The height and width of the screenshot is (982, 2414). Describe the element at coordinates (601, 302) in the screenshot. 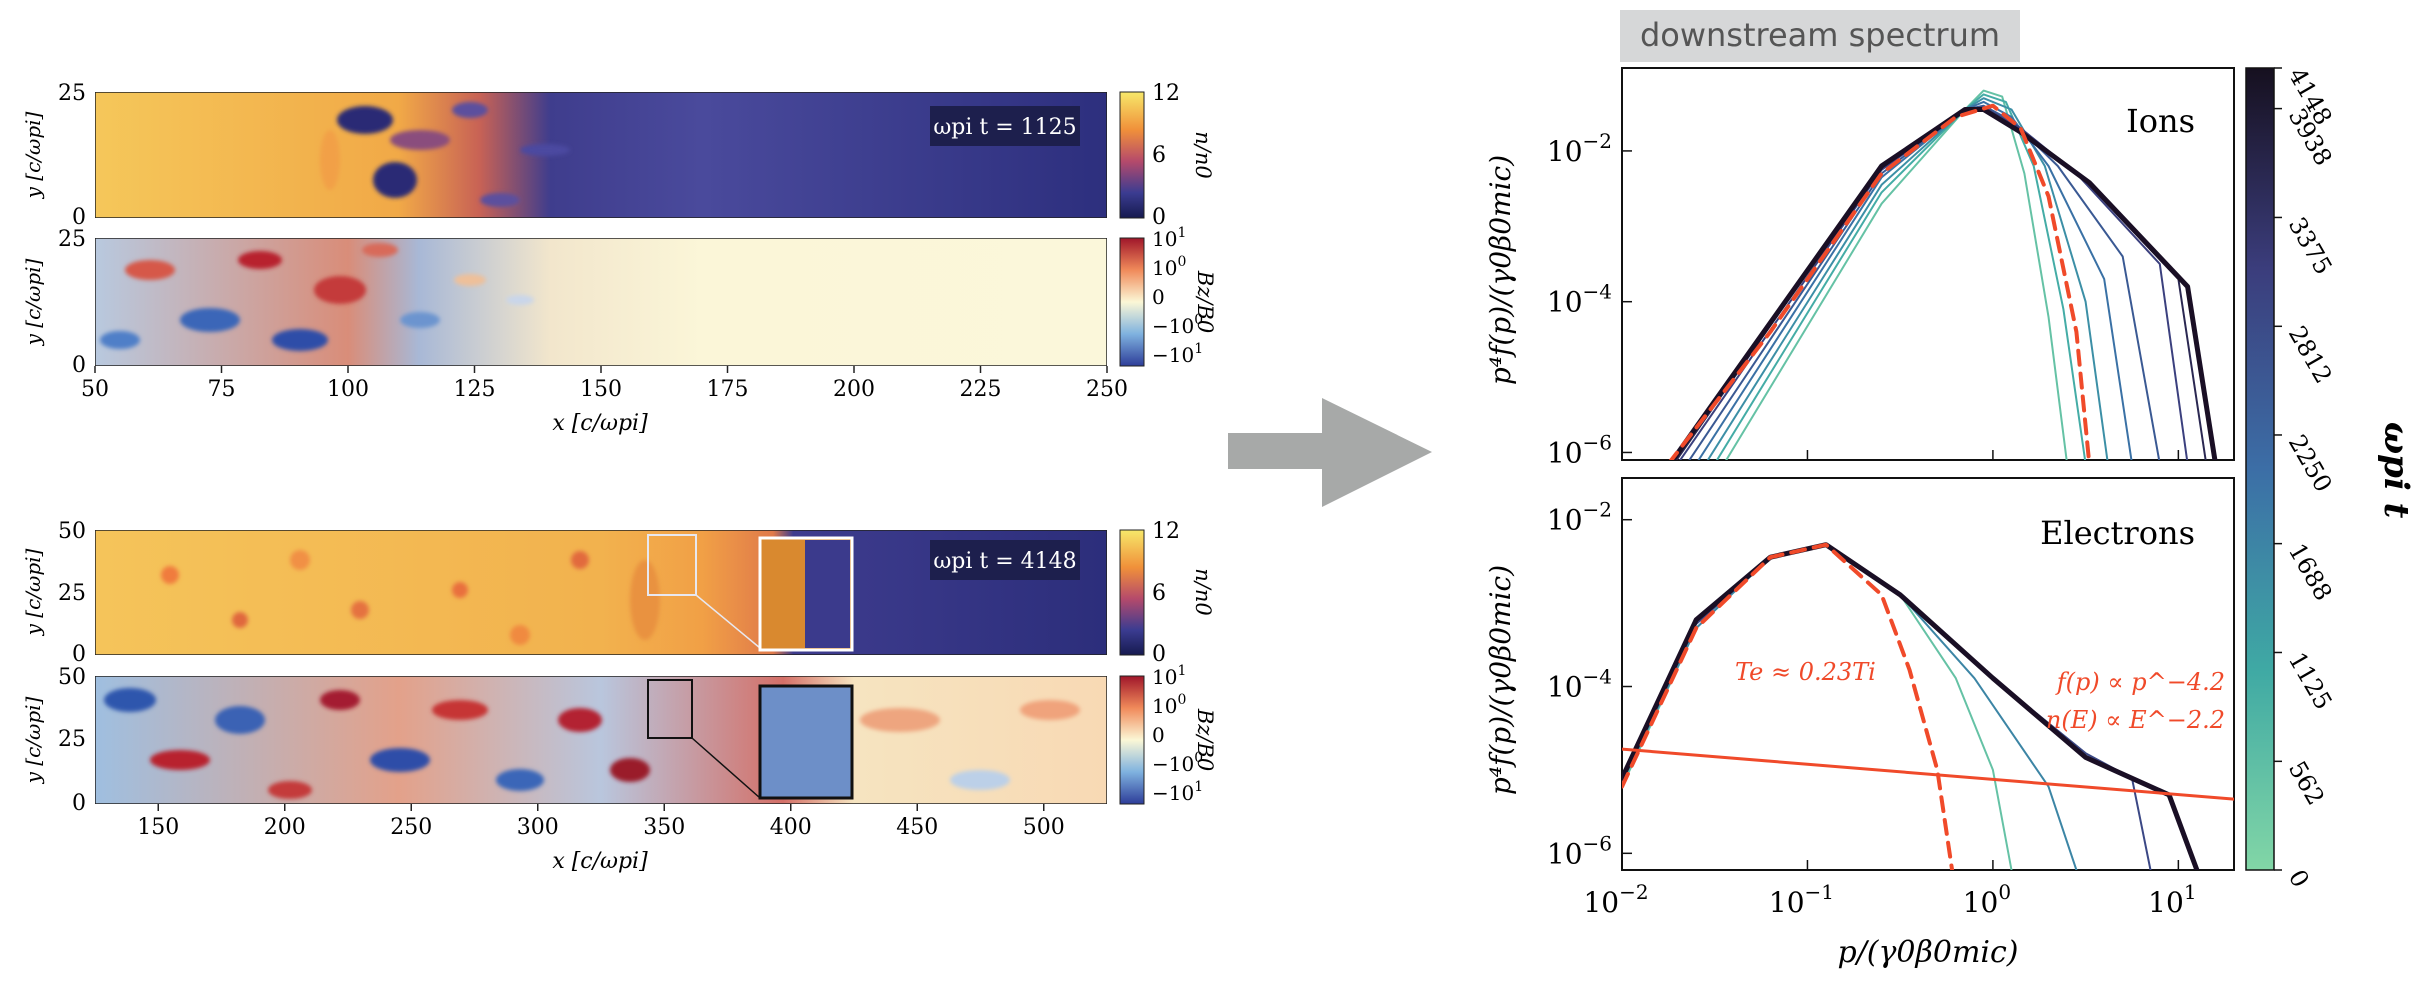

I see `heatmap-magnetic-t1125` at that location.